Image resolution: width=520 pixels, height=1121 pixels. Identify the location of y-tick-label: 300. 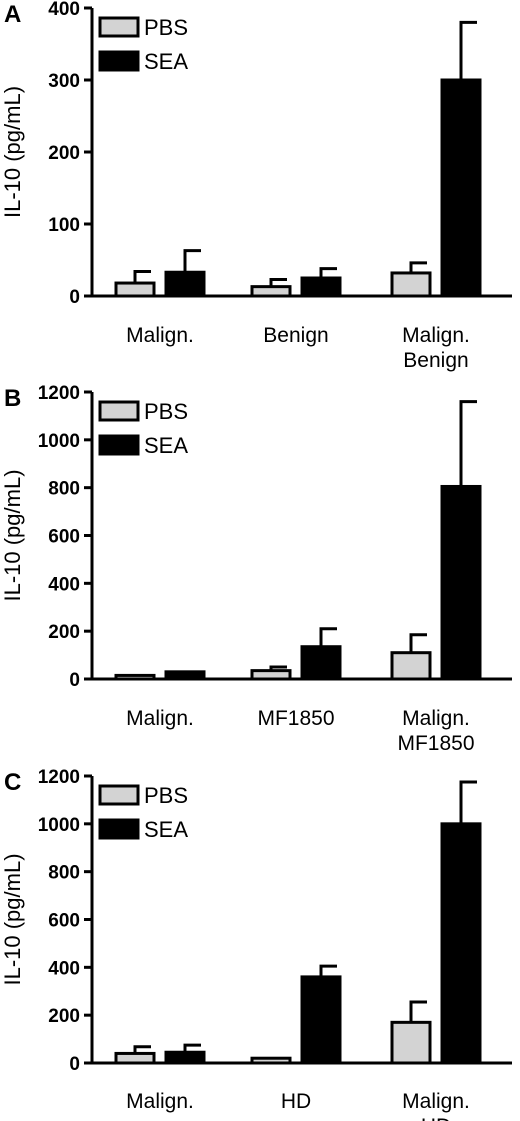
(64, 81).